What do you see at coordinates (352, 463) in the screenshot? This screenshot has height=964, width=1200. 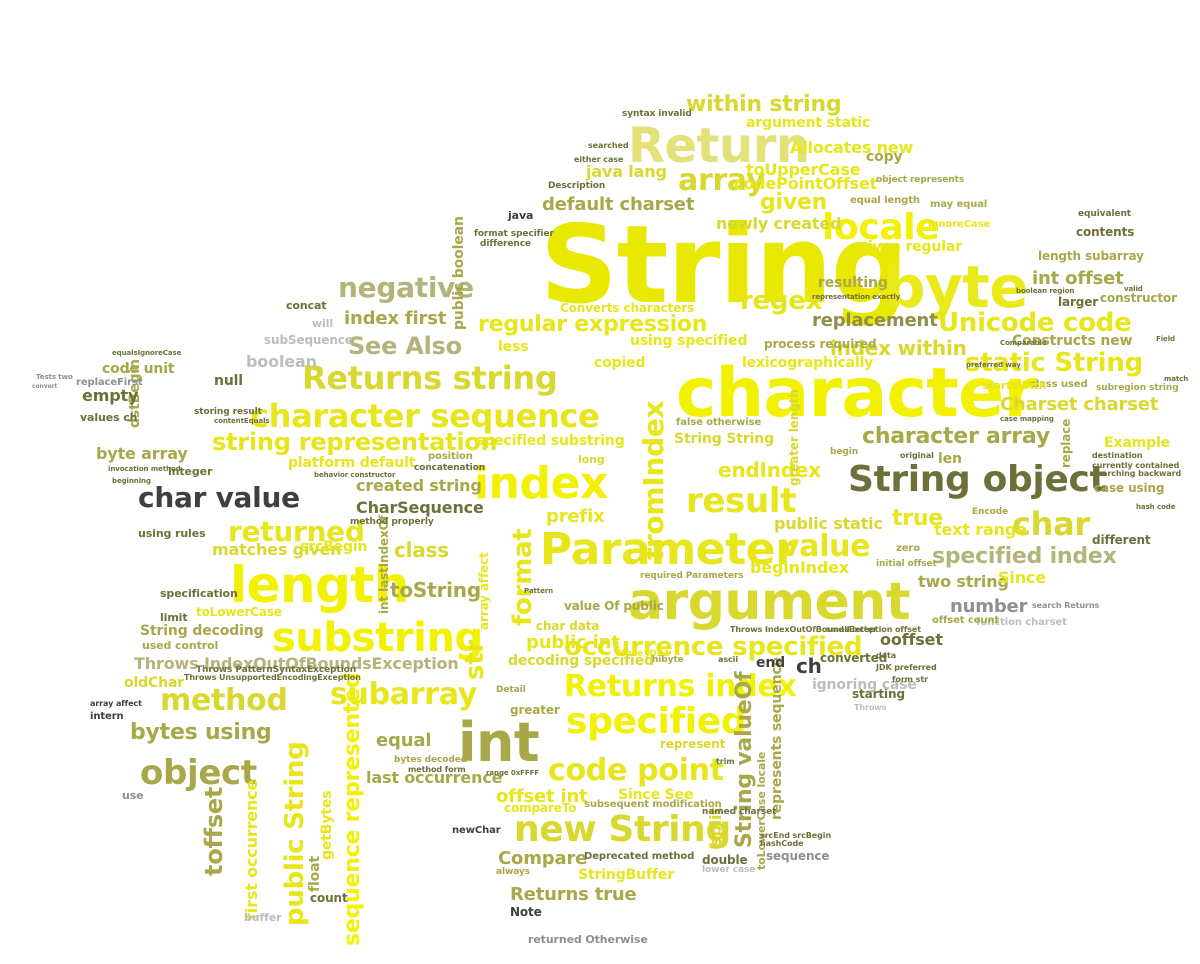 I see `word-platform-default: platform default` at bounding box center [352, 463].